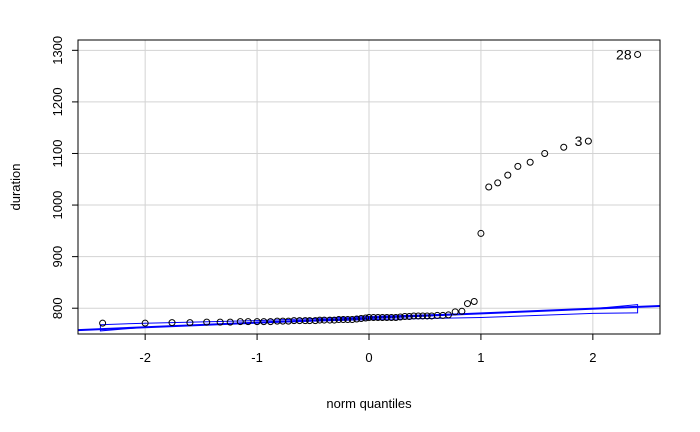 This screenshot has width=700, height=432. Describe the element at coordinates (57, 308) in the screenshot. I see `y-tick-label: 800` at that location.